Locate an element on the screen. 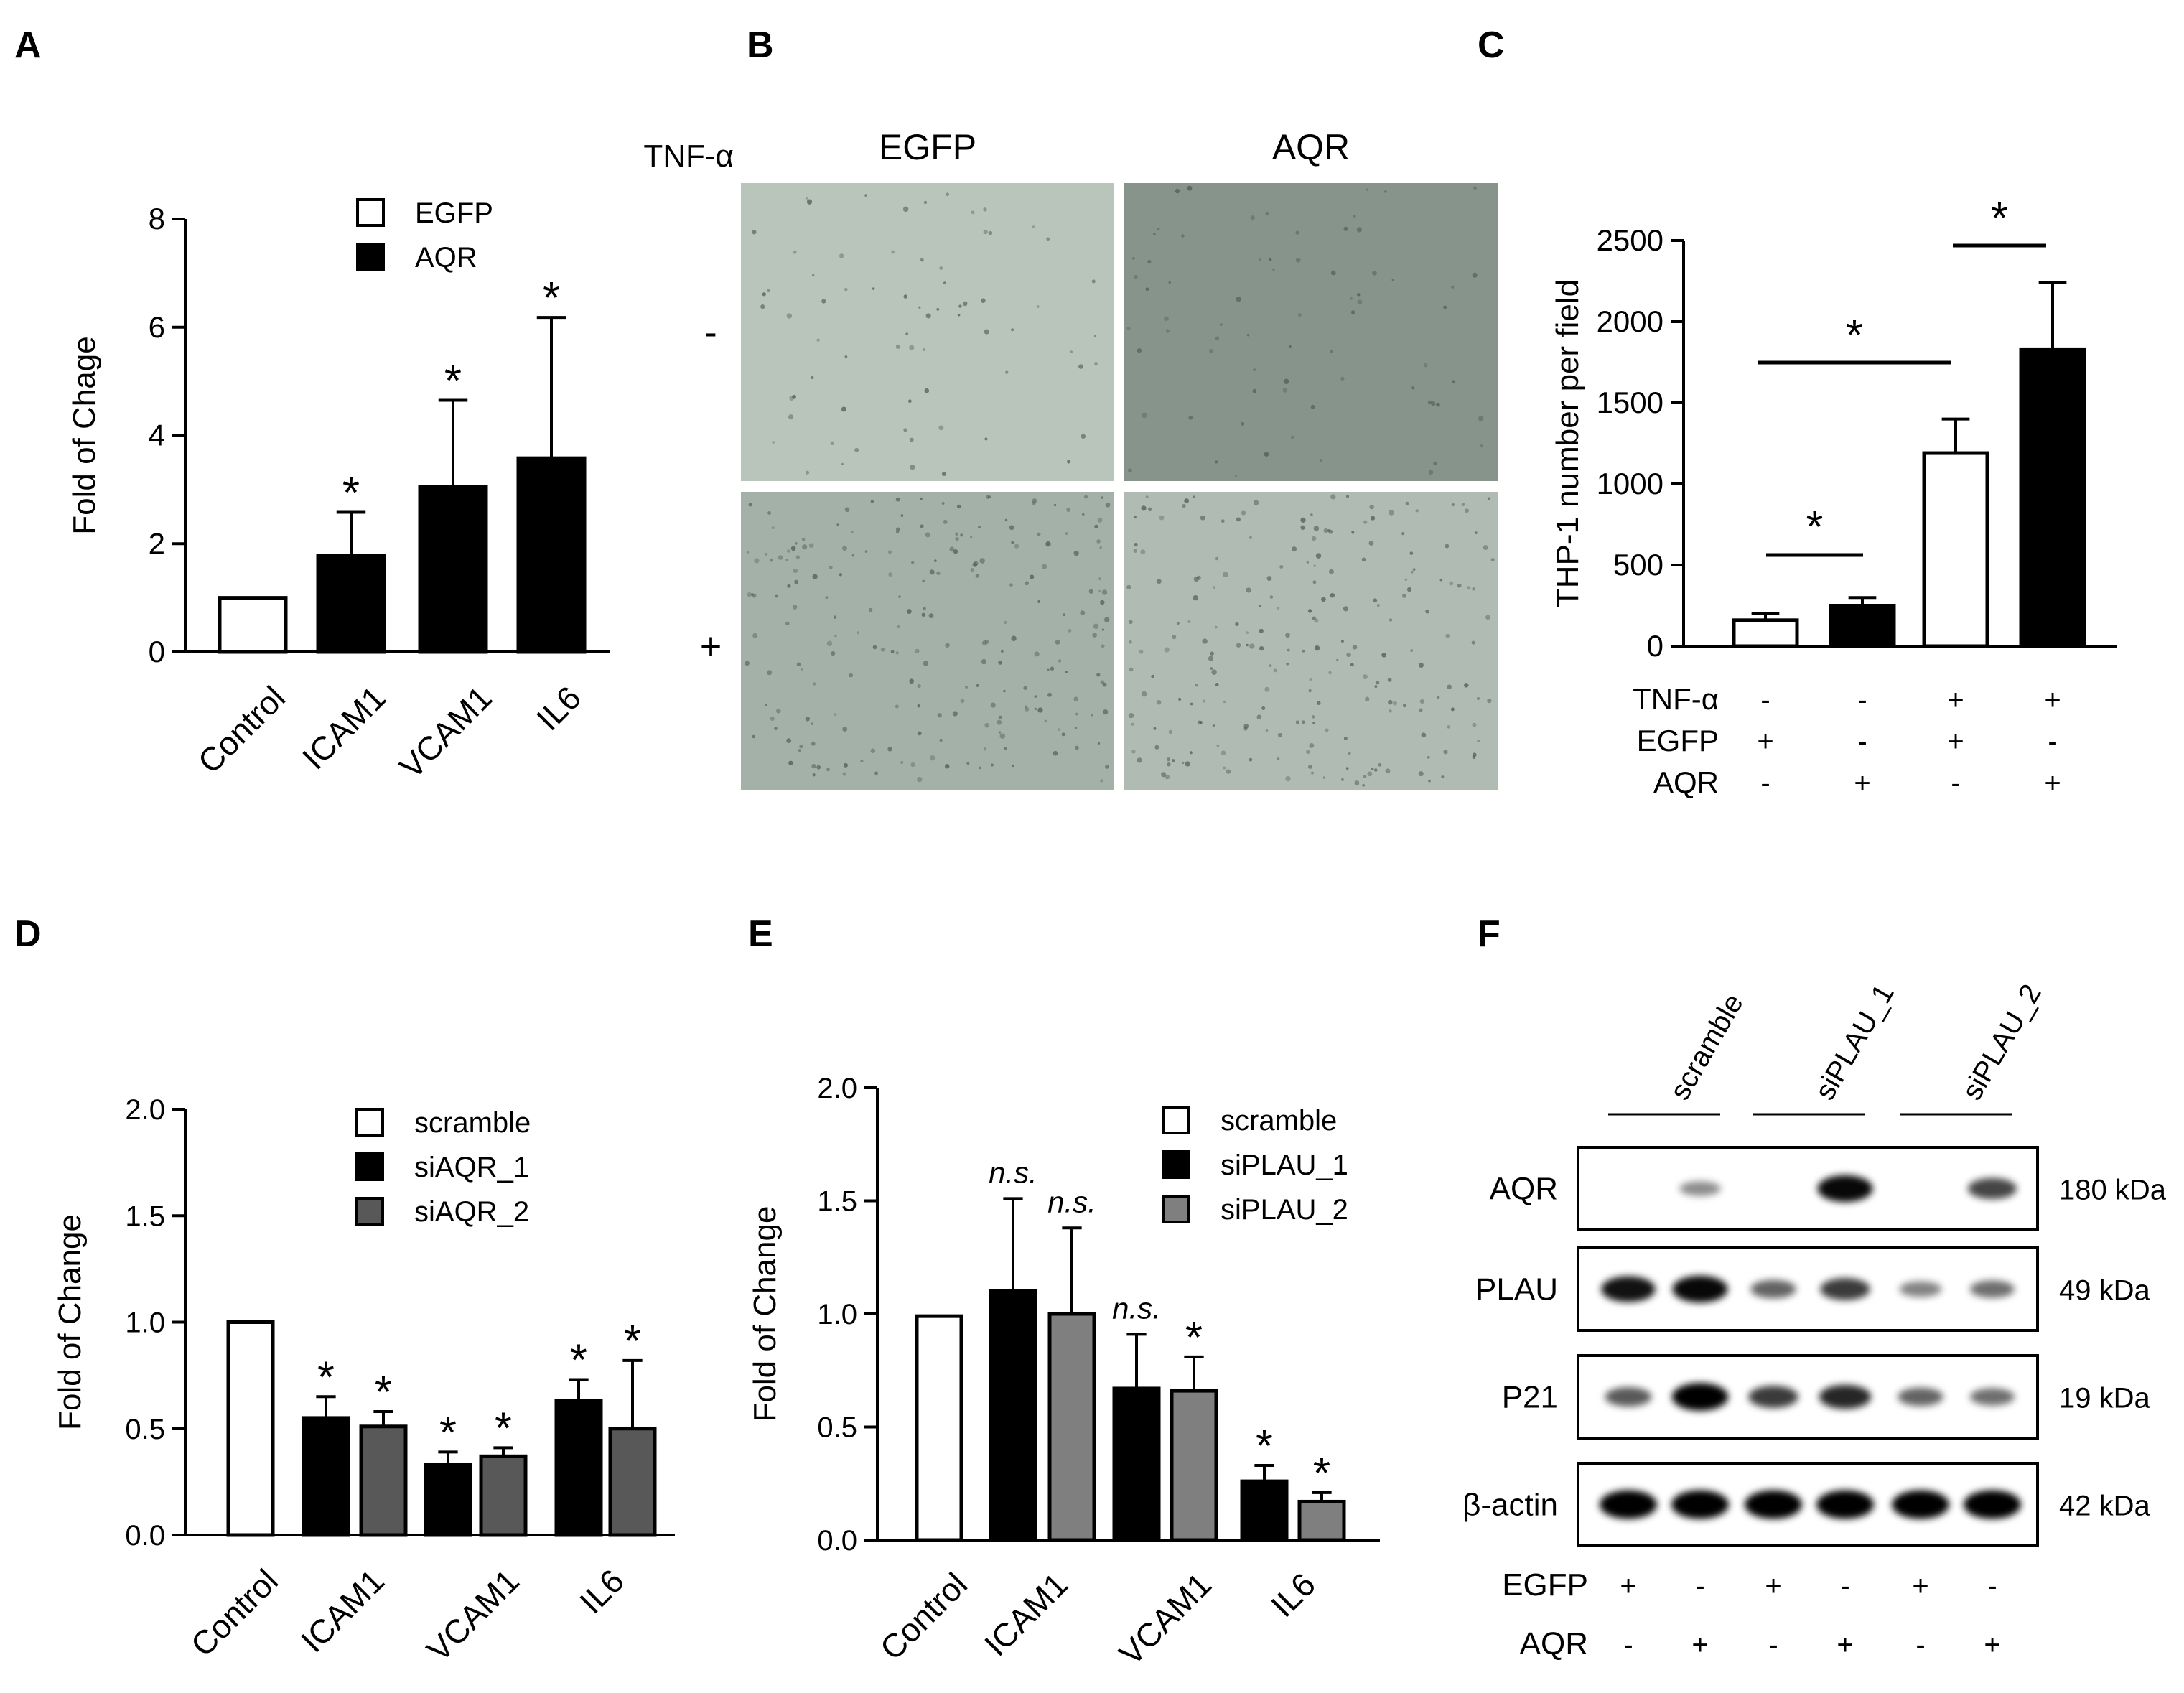 The height and width of the screenshot is (1693, 2184). panel-a-category-label: ICAM1 is located at coordinates (344, 727).